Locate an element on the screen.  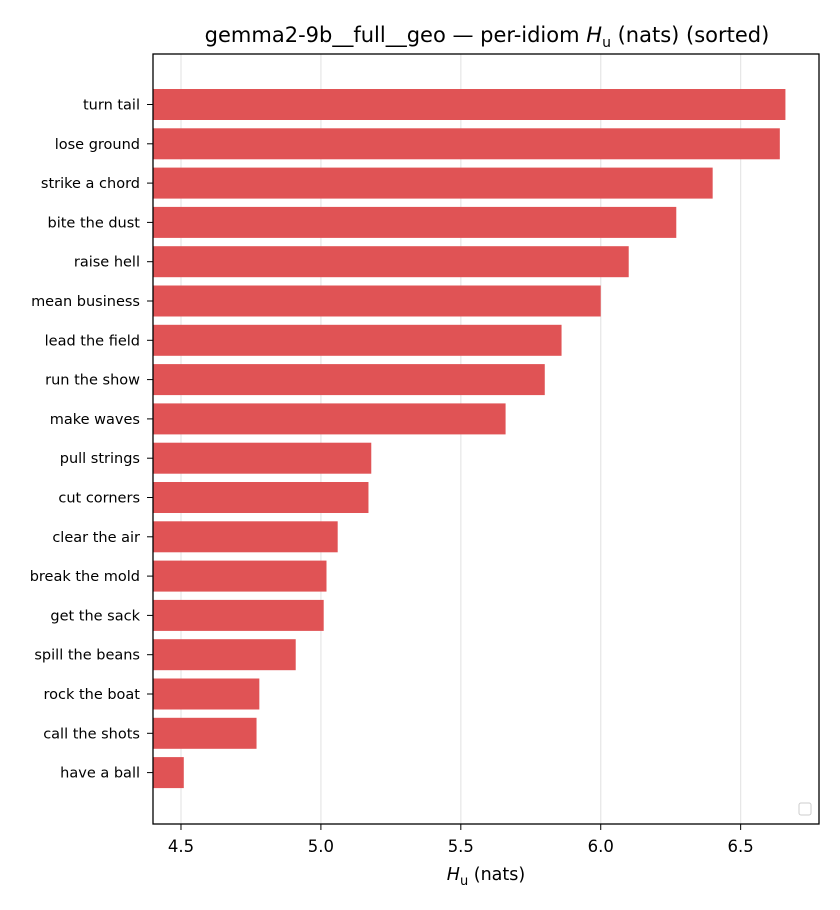
y-tick-label: call the shots is located at coordinates (91, 734).